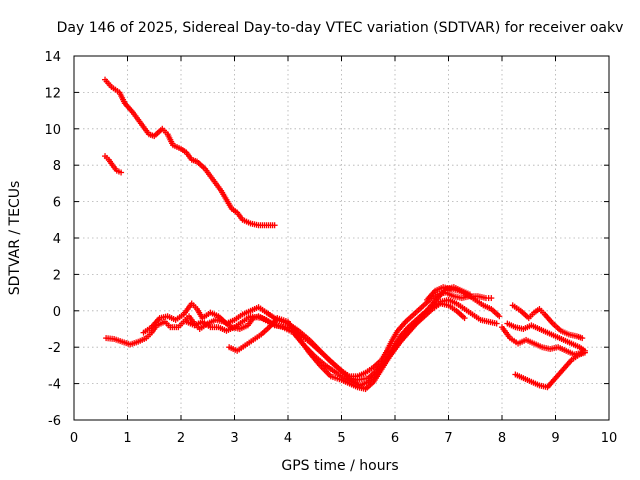 The image size is (640, 480). I want to click on x-tick-label: 9, so click(555, 438).